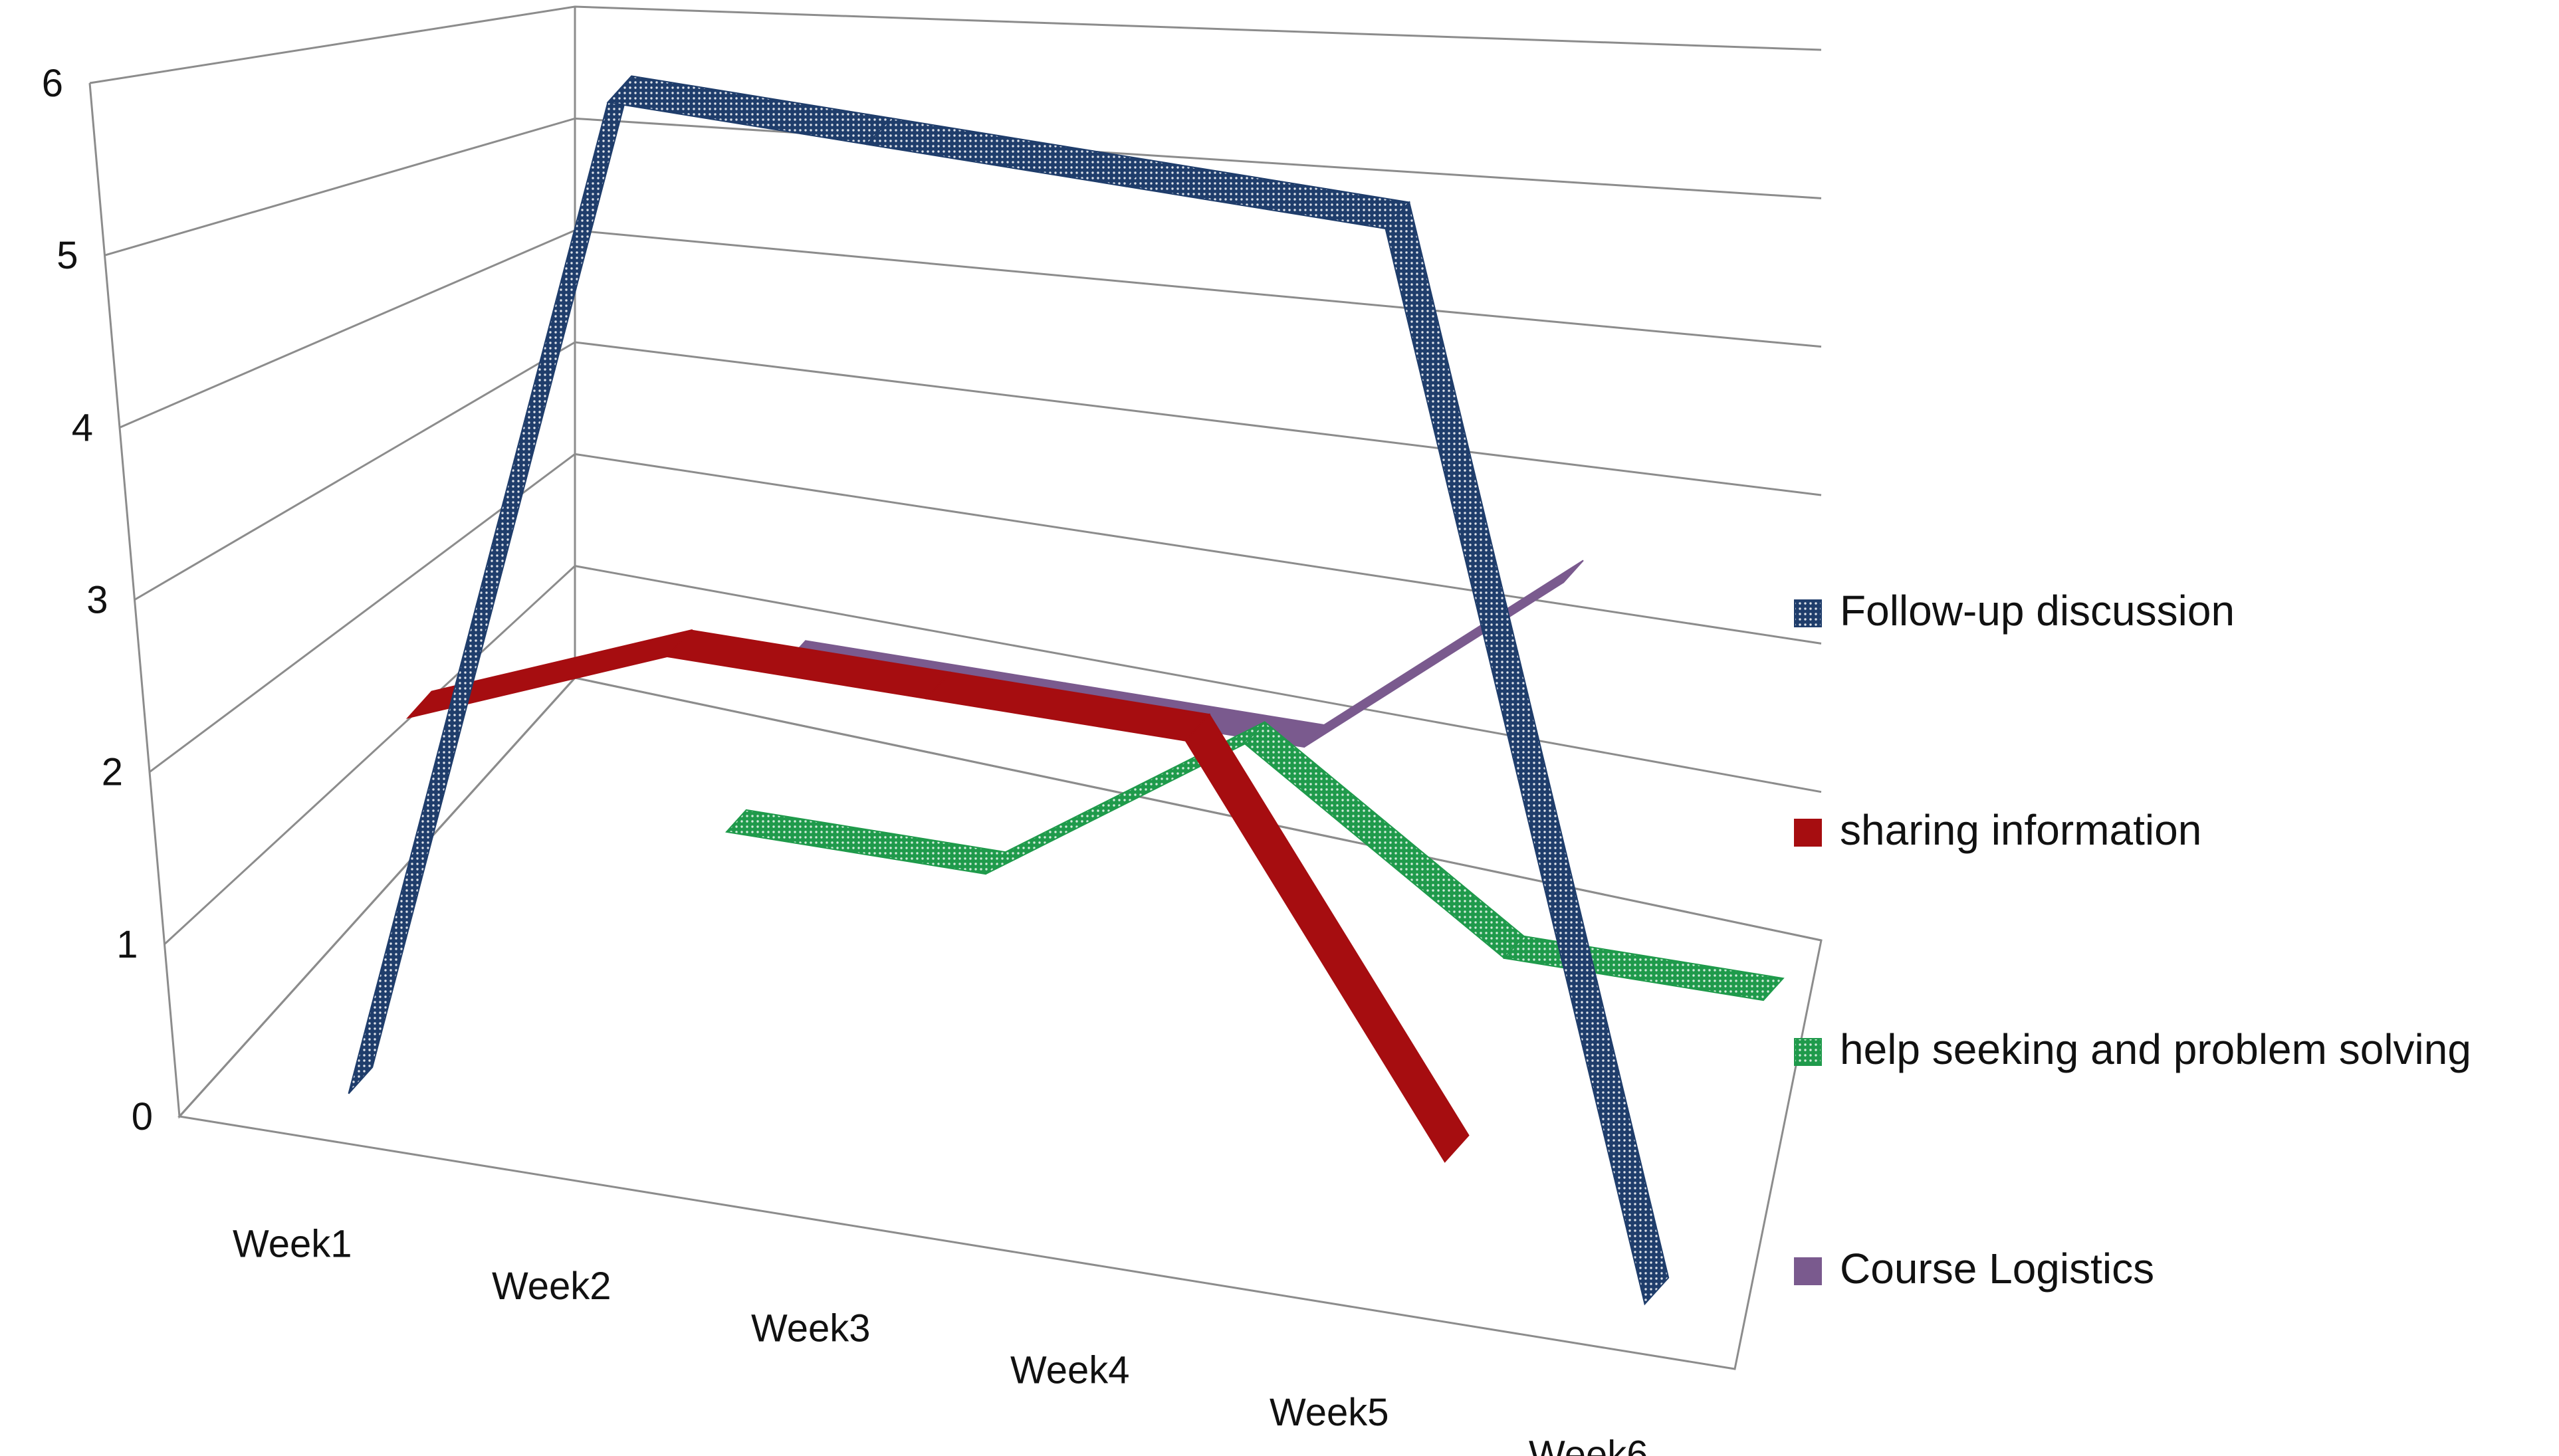 The height and width of the screenshot is (1456, 2559). What do you see at coordinates (551, 1286) in the screenshot?
I see `x-tick-label: Week2` at bounding box center [551, 1286].